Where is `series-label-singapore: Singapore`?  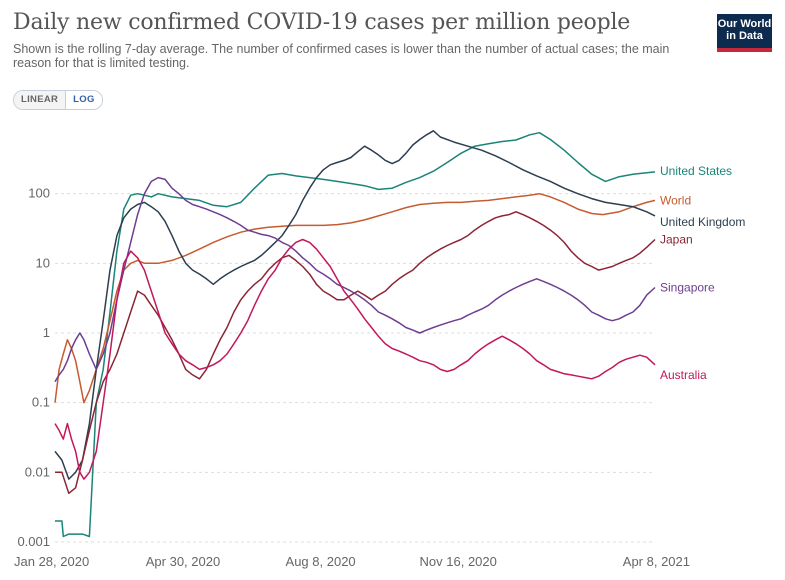
series-label-singapore: Singapore is located at coordinates (687, 287).